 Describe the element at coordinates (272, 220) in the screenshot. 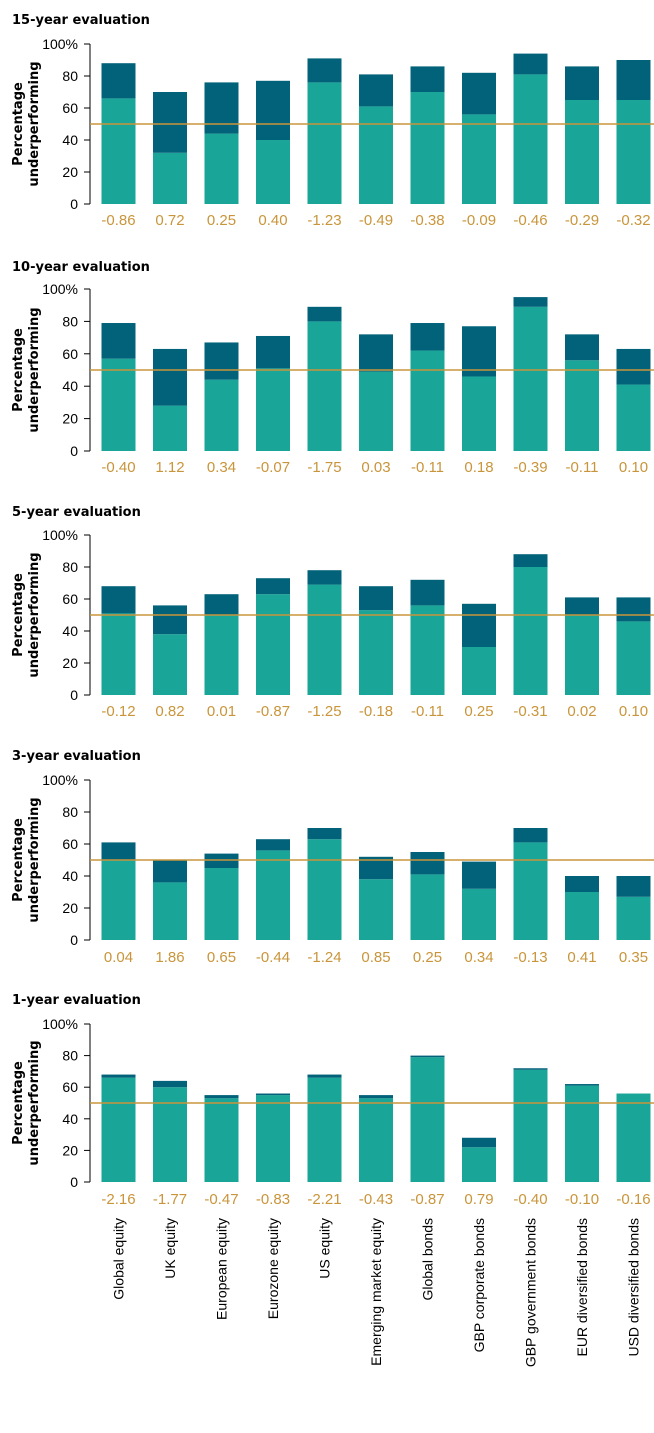

I see `data-label: 0.40` at that location.